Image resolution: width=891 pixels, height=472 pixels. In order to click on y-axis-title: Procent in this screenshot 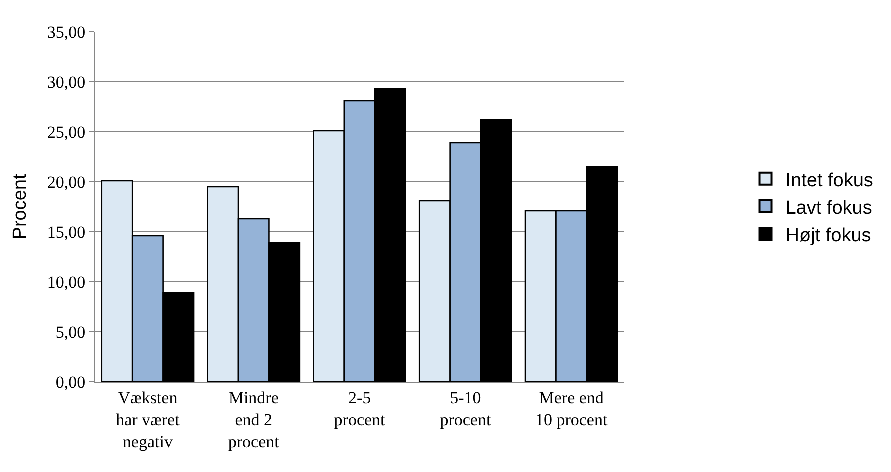, I will do `click(21, 207)`.